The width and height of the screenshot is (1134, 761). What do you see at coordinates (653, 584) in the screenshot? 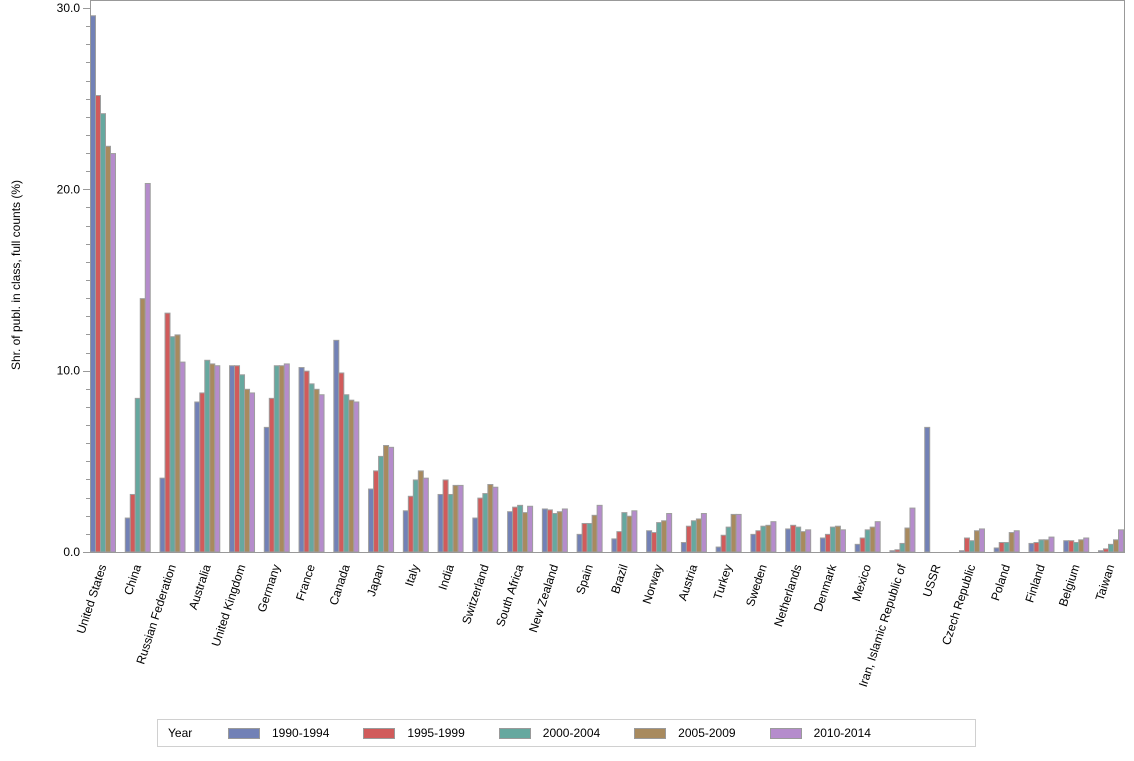
I see `x-tick-label: Norway` at bounding box center [653, 584].